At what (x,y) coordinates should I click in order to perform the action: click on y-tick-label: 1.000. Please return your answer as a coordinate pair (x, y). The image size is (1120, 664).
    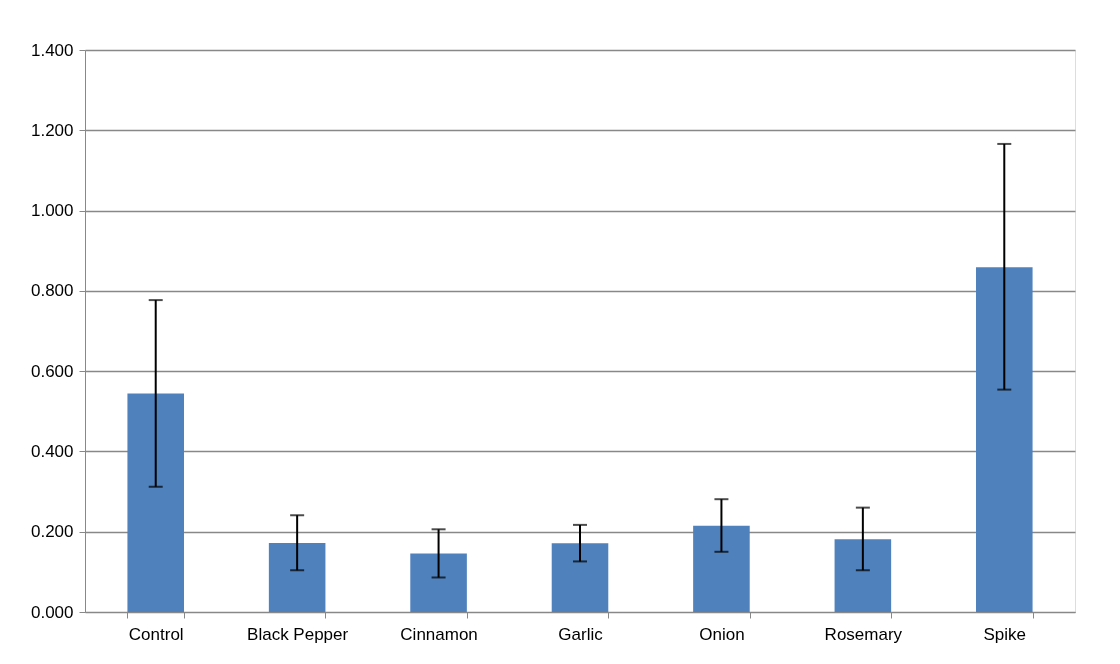
    Looking at the image, I should click on (52, 211).